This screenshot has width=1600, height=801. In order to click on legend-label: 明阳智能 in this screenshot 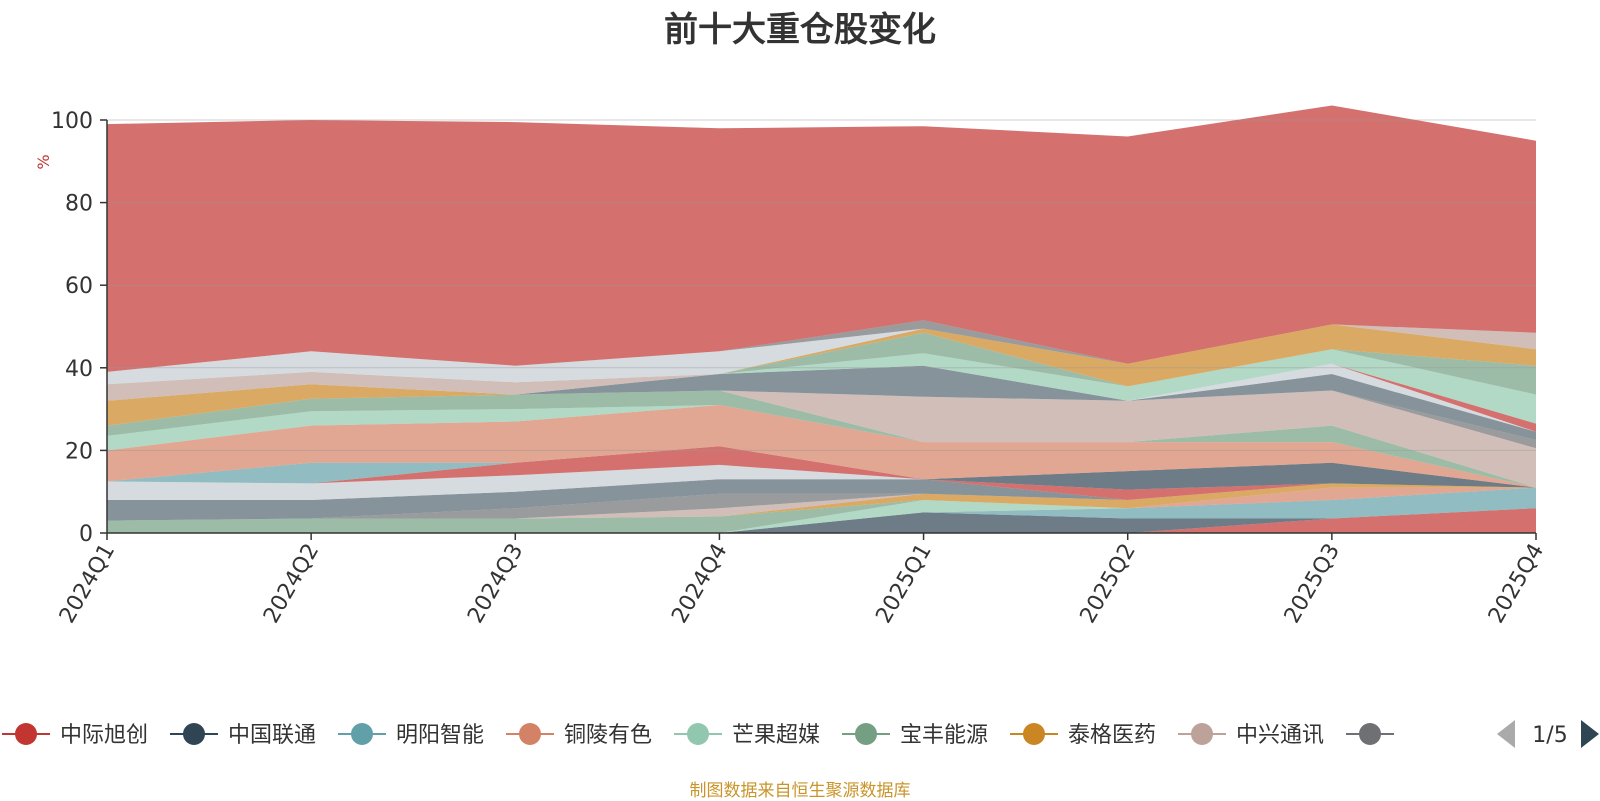, I will do `click(440, 735)`.